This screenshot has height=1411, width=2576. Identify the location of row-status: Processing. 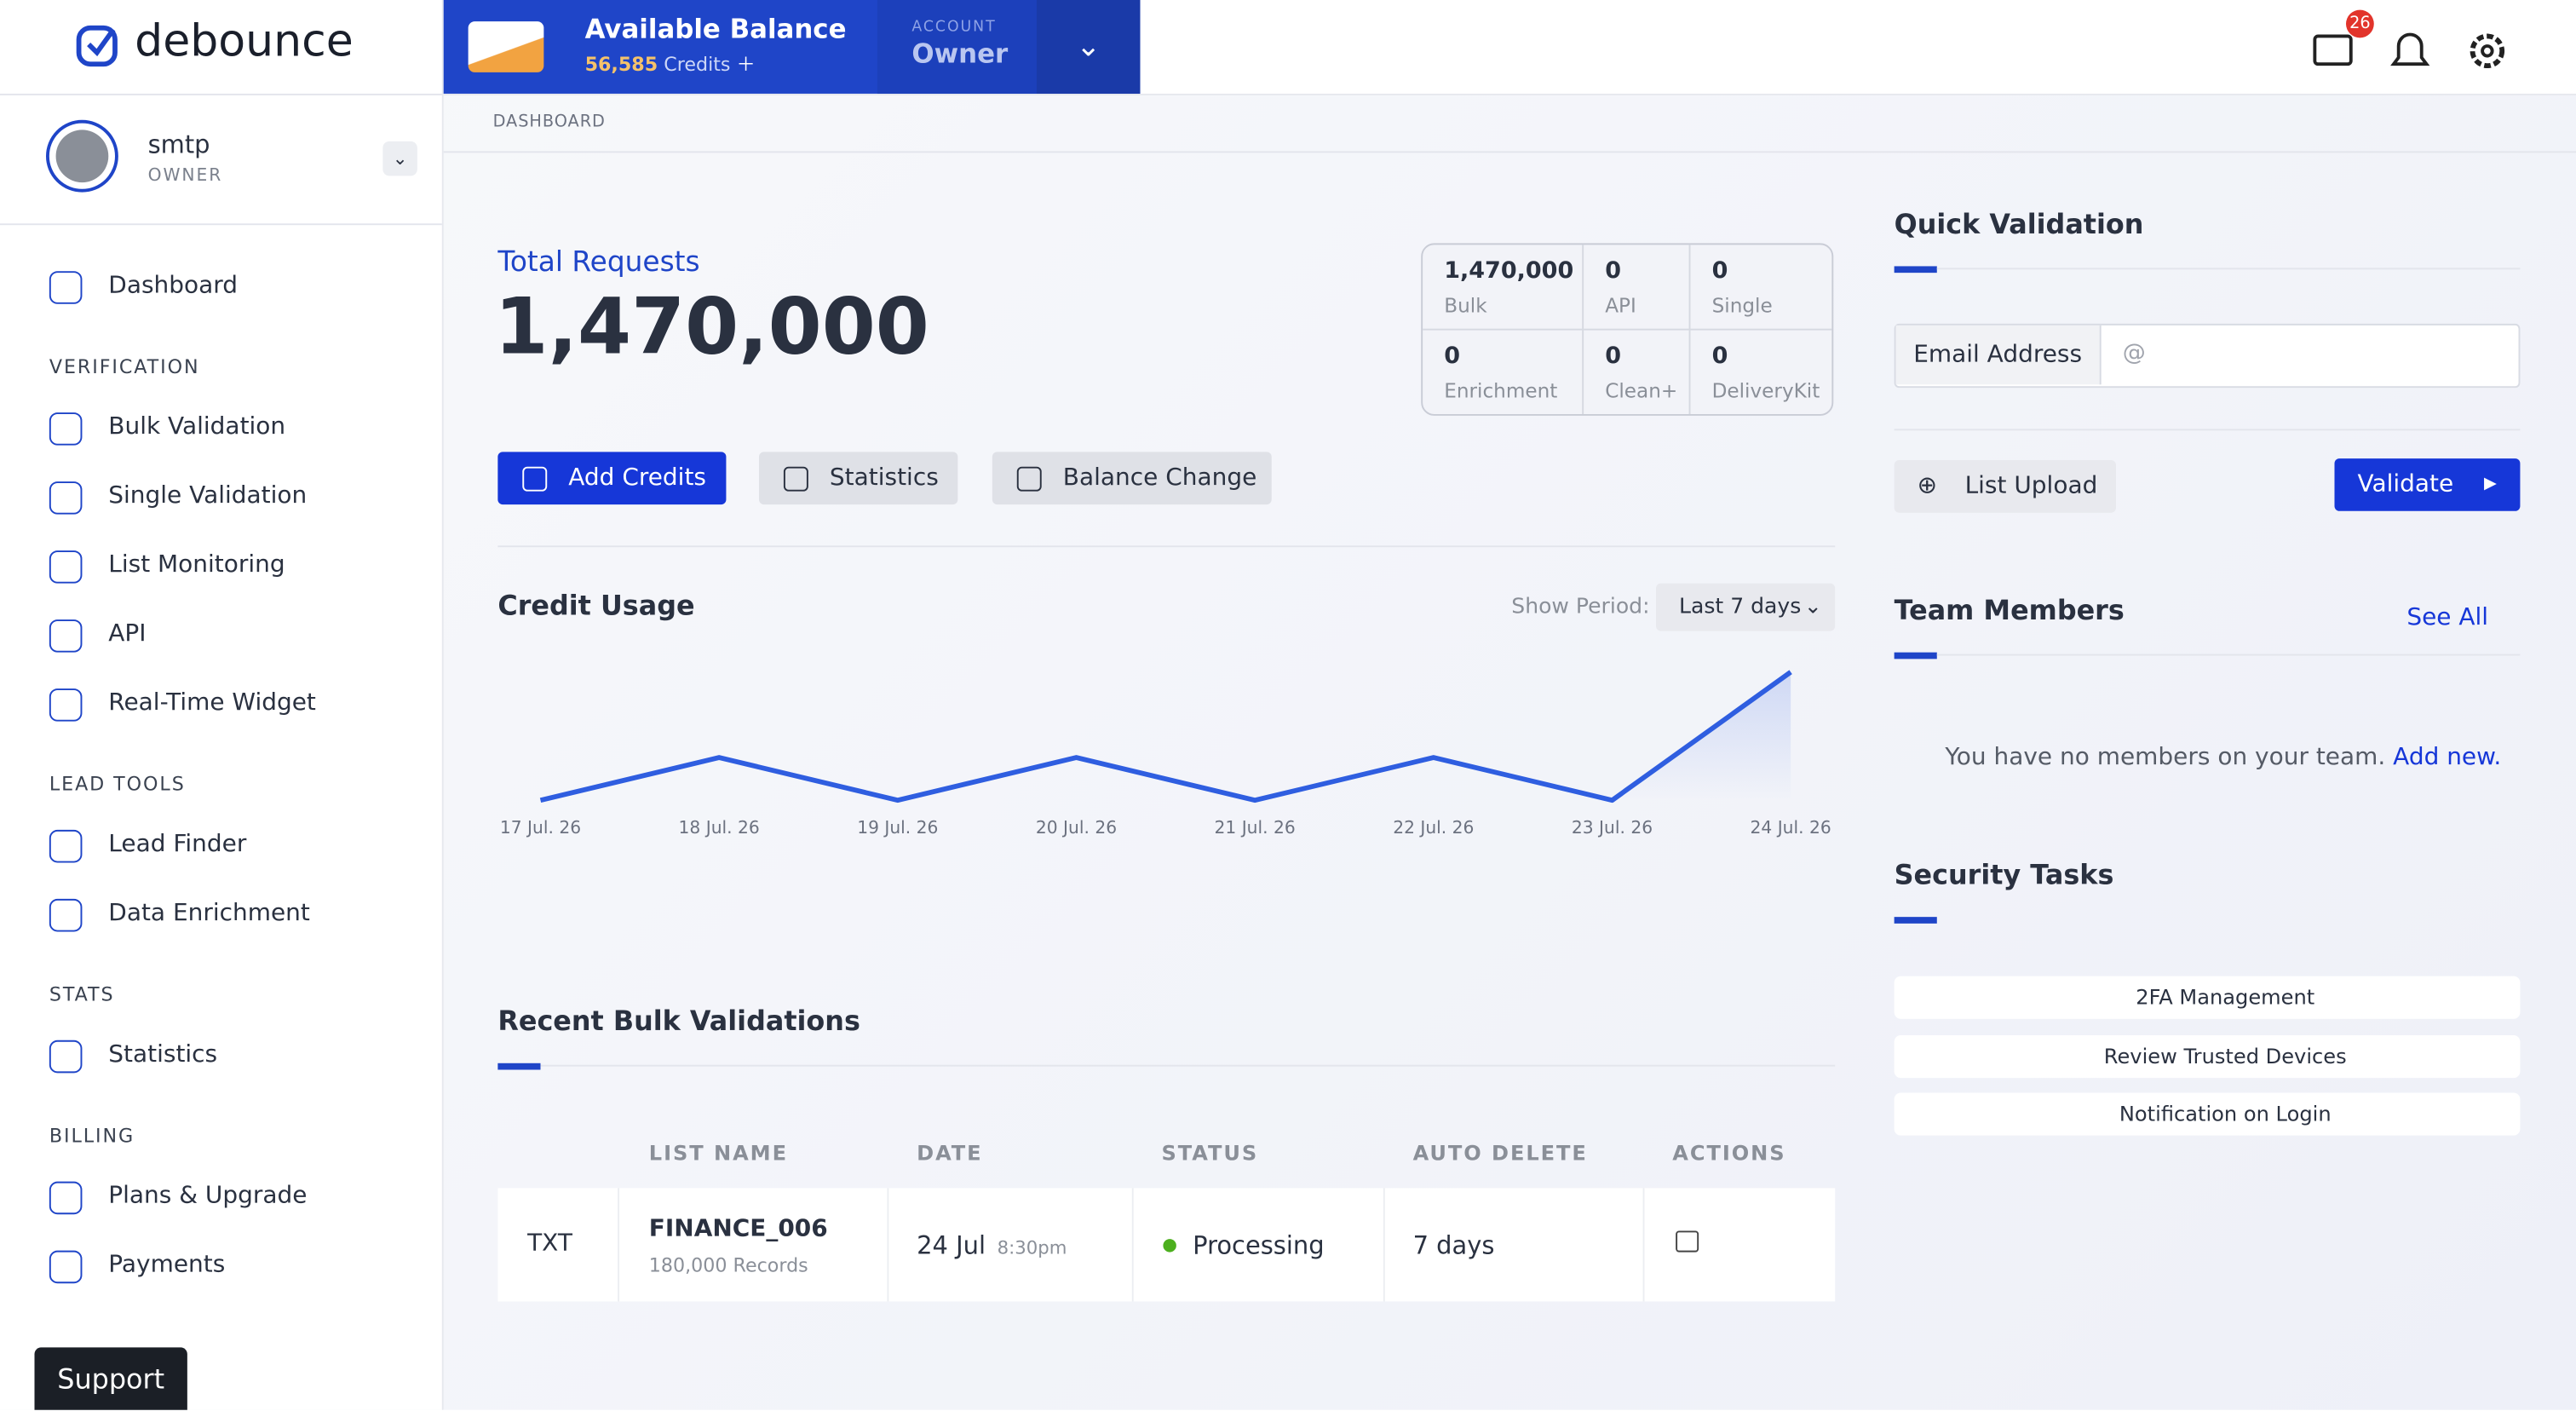
(1259, 1245).